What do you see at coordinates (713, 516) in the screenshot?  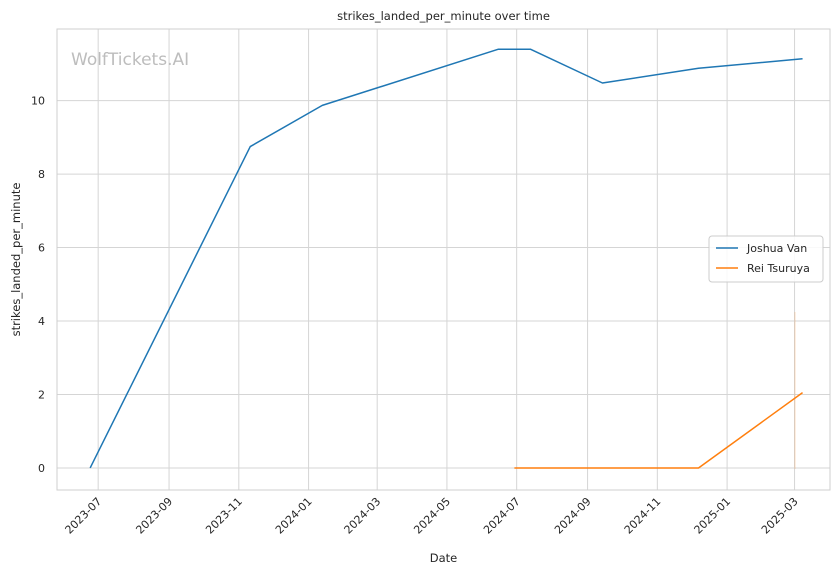 I see `x-tick-label: 2025-01` at bounding box center [713, 516].